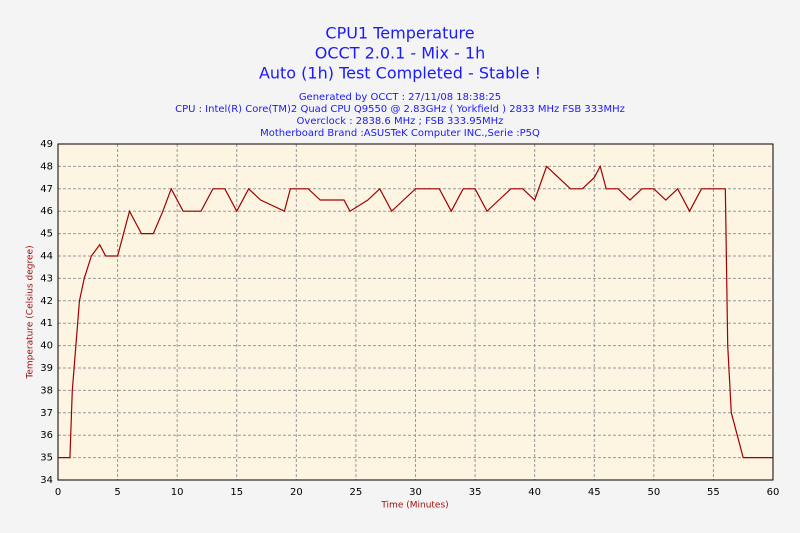 This screenshot has height=533, width=800. Describe the element at coordinates (46, 166) in the screenshot. I see `y-tick-label: 48` at that location.